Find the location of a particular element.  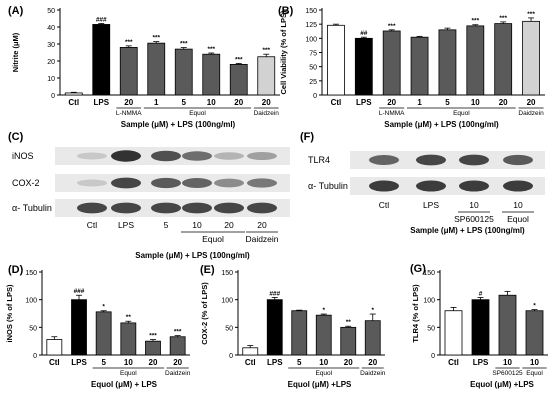

panel-label: (B) is located at coordinates (286, 11).